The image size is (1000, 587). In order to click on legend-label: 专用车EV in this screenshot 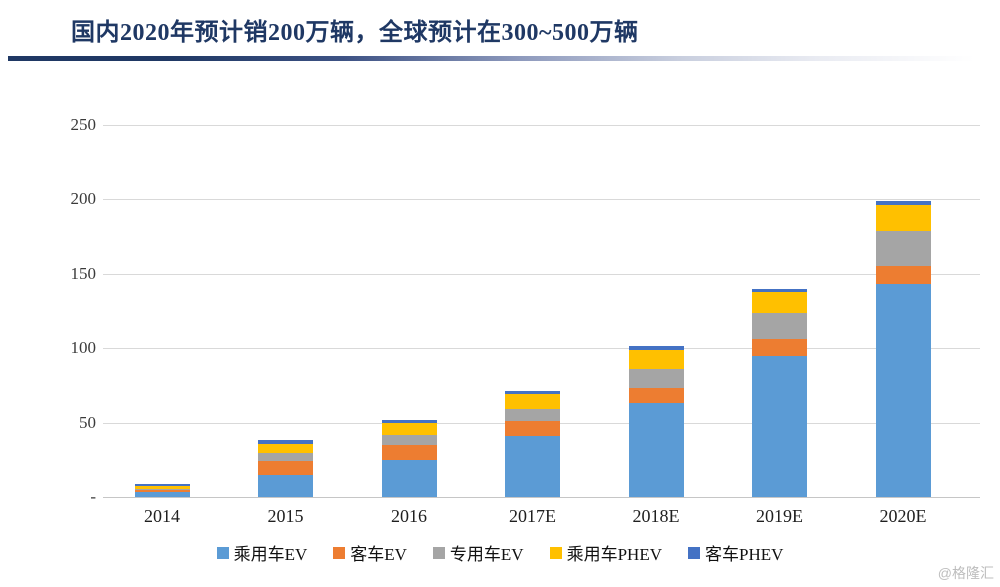, I will do `click(486, 554)`.